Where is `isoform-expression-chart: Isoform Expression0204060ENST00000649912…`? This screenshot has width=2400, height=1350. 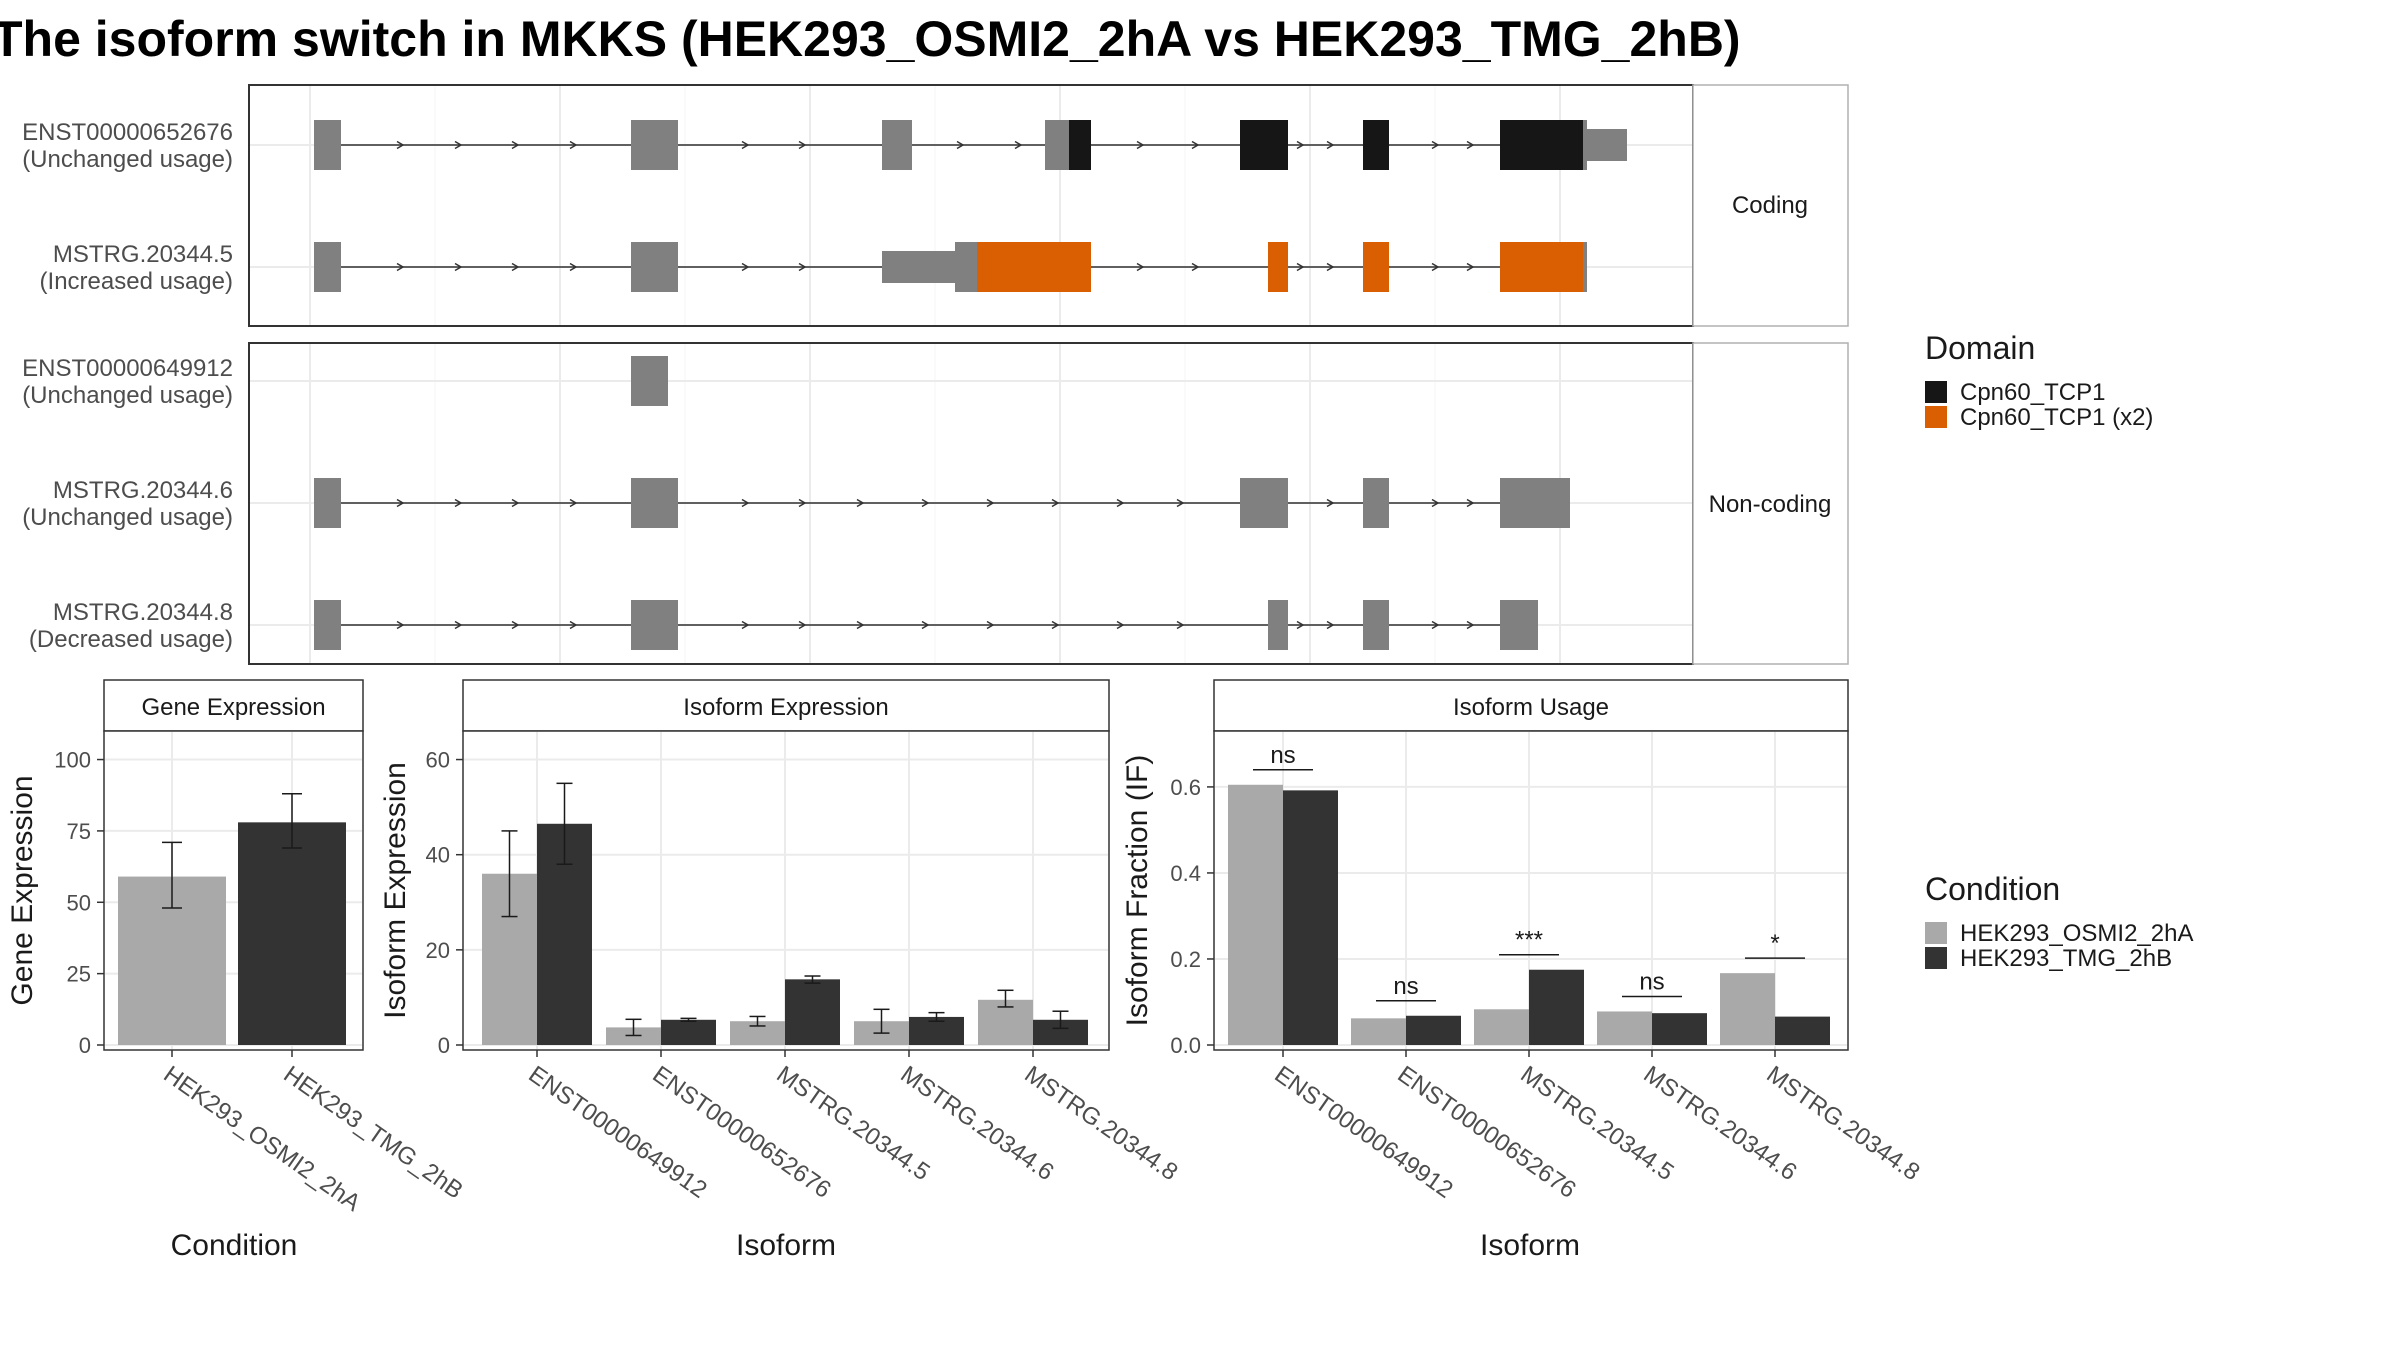
isoform-expression-chart: Isoform Expression0204060ENST00000649912… is located at coordinates (781, 970).